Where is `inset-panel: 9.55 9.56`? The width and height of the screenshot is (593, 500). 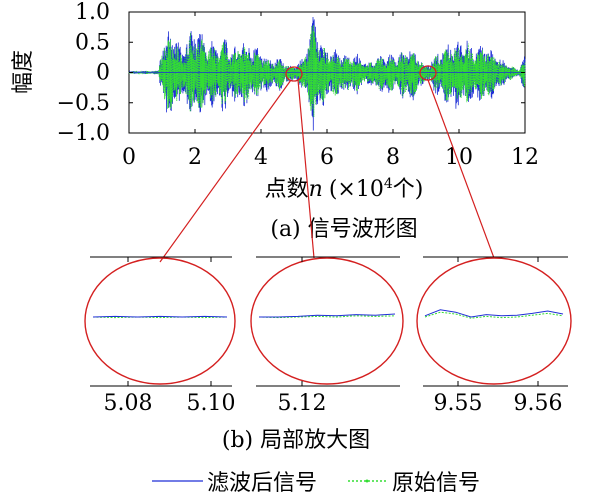 inset-panel: 9.55 9.56 is located at coordinates (494, 336).